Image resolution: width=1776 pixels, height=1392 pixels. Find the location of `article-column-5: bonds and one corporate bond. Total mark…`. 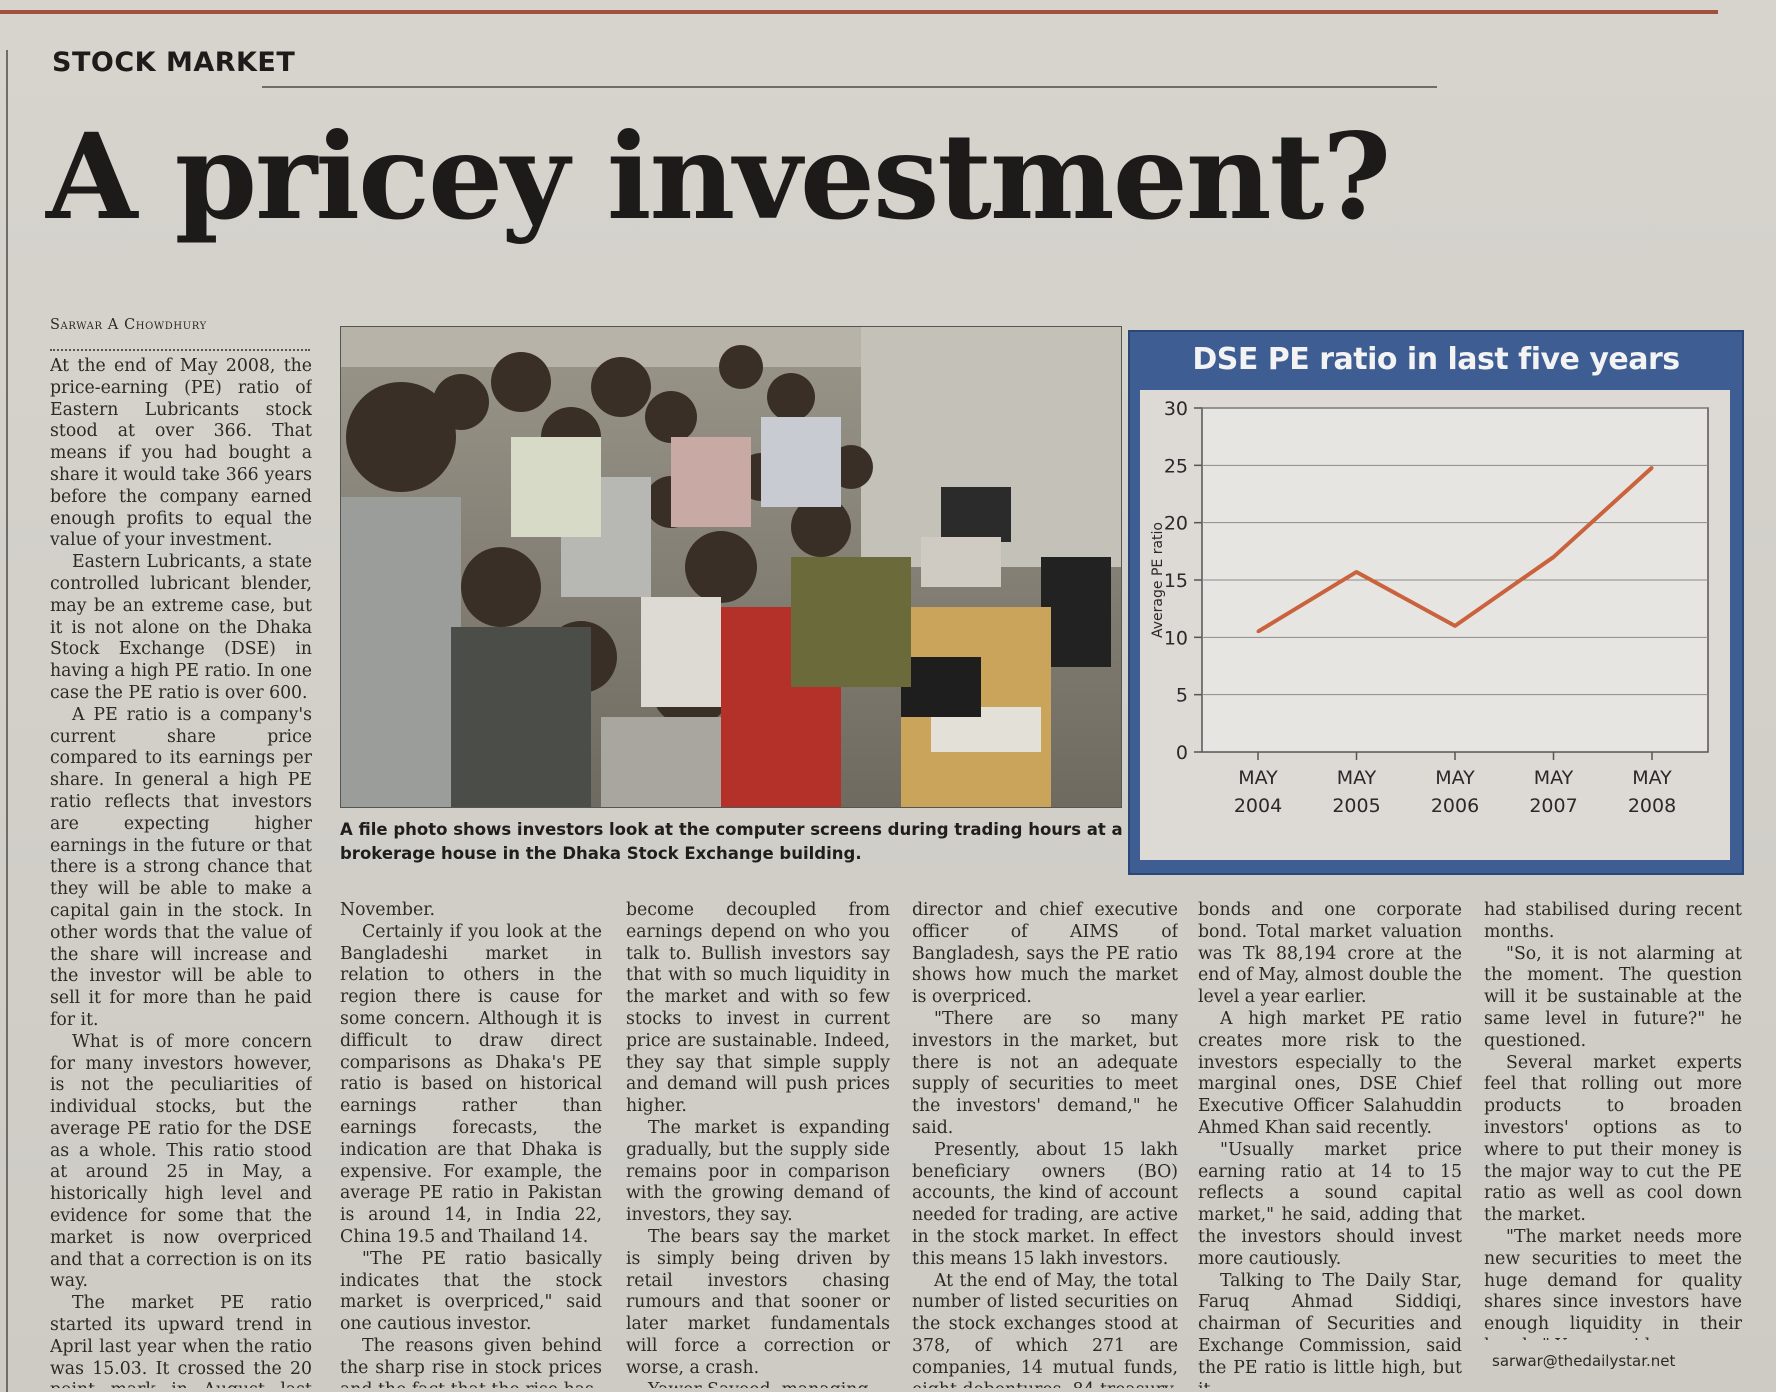

article-column-5: bonds and one corporate bond. Total mark… is located at coordinates (1330, 1144).